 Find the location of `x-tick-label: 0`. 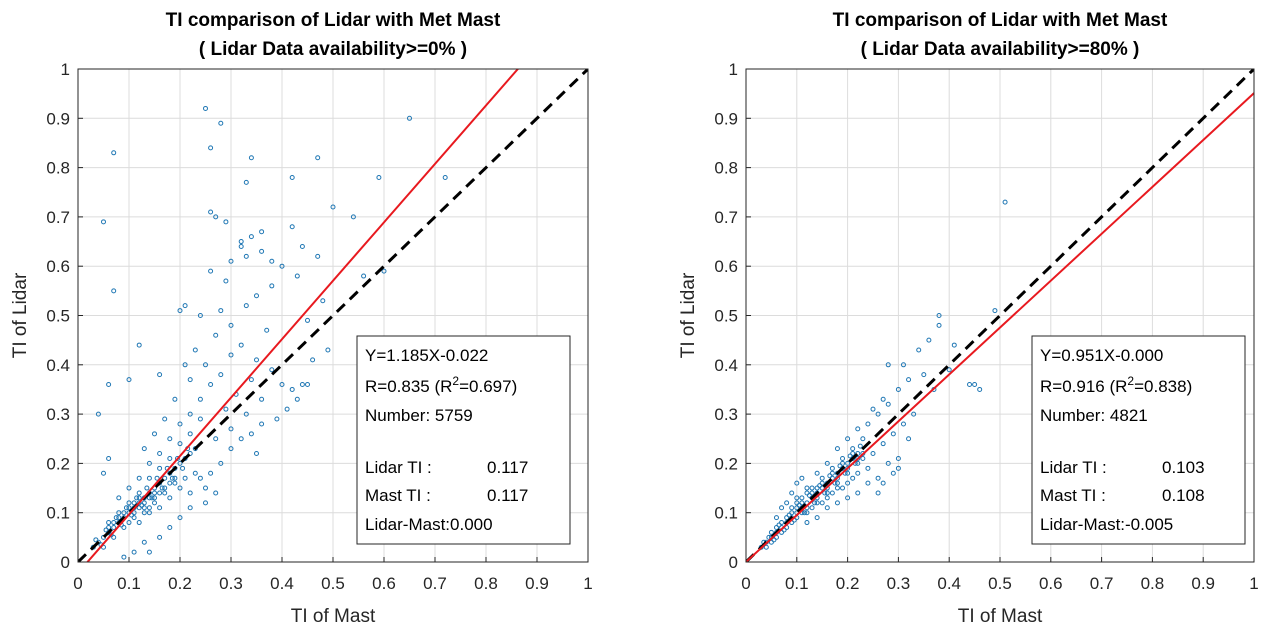

x-tick-label: 0 is located at coordinates (77, 583).